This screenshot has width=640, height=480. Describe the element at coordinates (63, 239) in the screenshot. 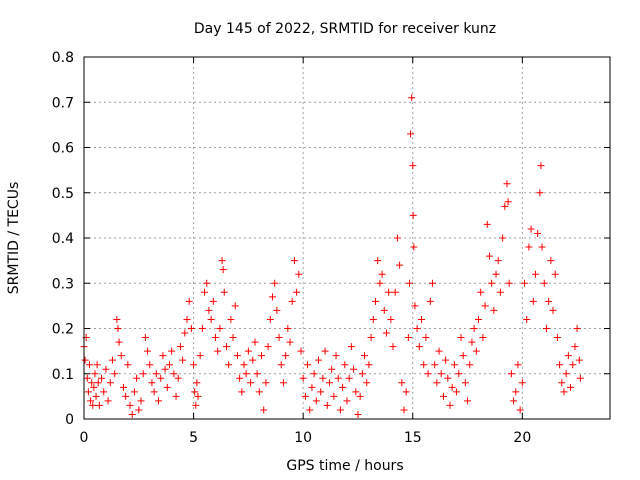

I see `y-tick-label: 0.4` at that location.